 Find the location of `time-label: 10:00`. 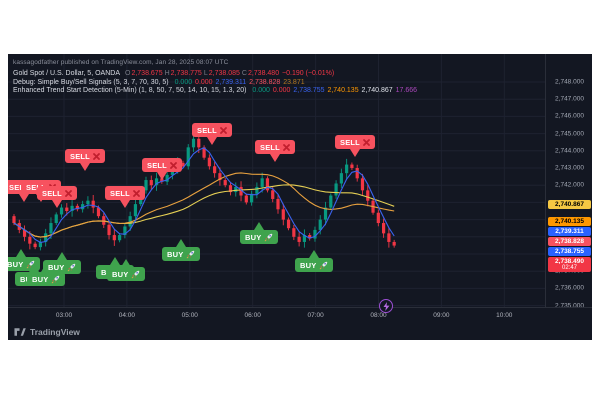

time-label: 10:00 is located at coordinates (504, 315).